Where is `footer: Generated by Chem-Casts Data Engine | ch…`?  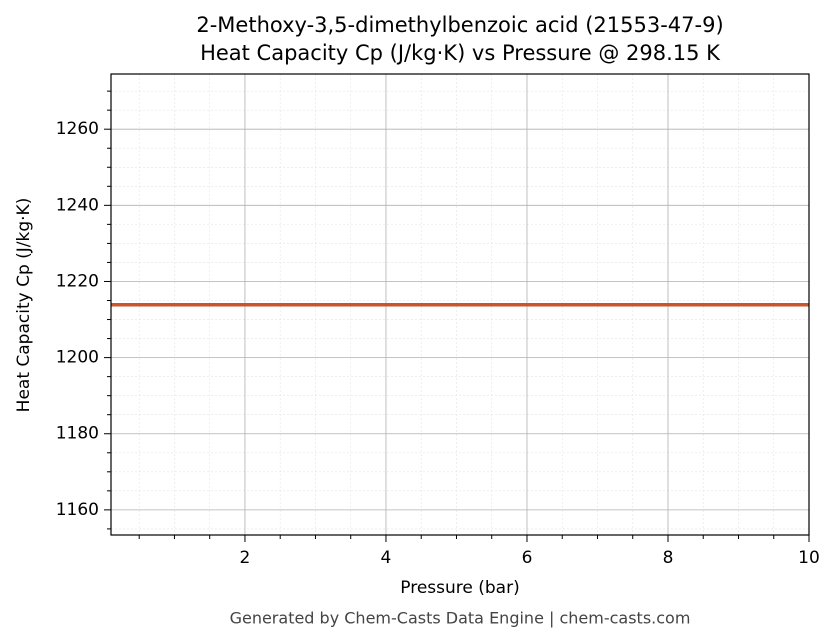
footer: Generated by Chem-Casts Data Engine | ch… is located at coordinates (460, 618).